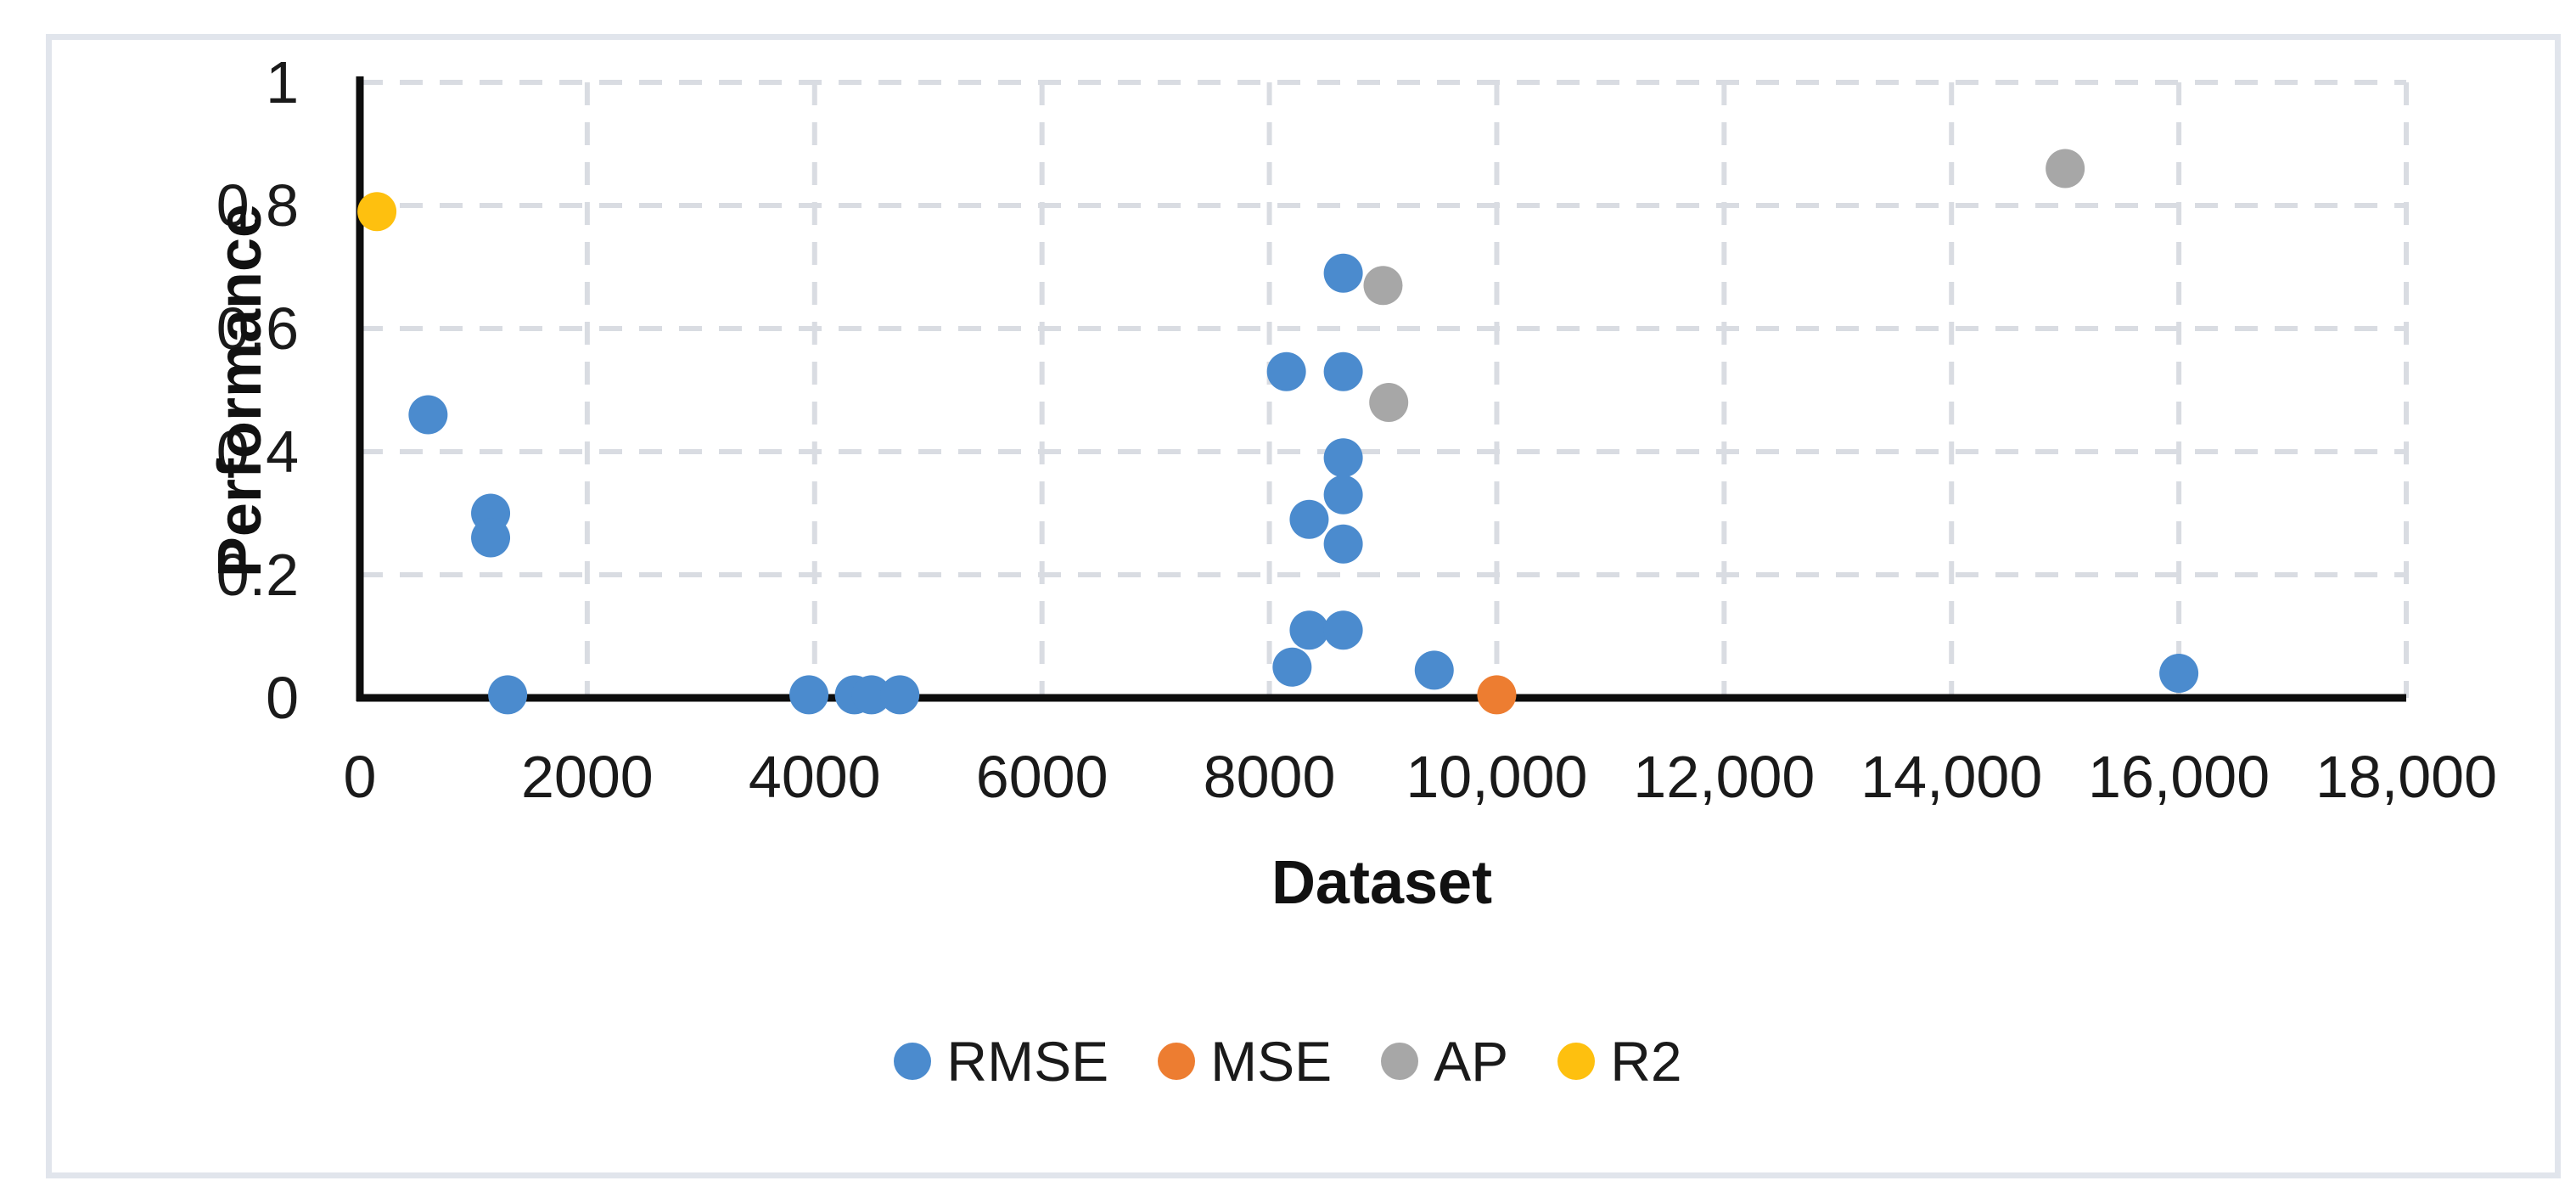 This screenshot has height=1192, width=2576. I want to click on x-tick-label-16,000: 16,000, so click(2179, 777).